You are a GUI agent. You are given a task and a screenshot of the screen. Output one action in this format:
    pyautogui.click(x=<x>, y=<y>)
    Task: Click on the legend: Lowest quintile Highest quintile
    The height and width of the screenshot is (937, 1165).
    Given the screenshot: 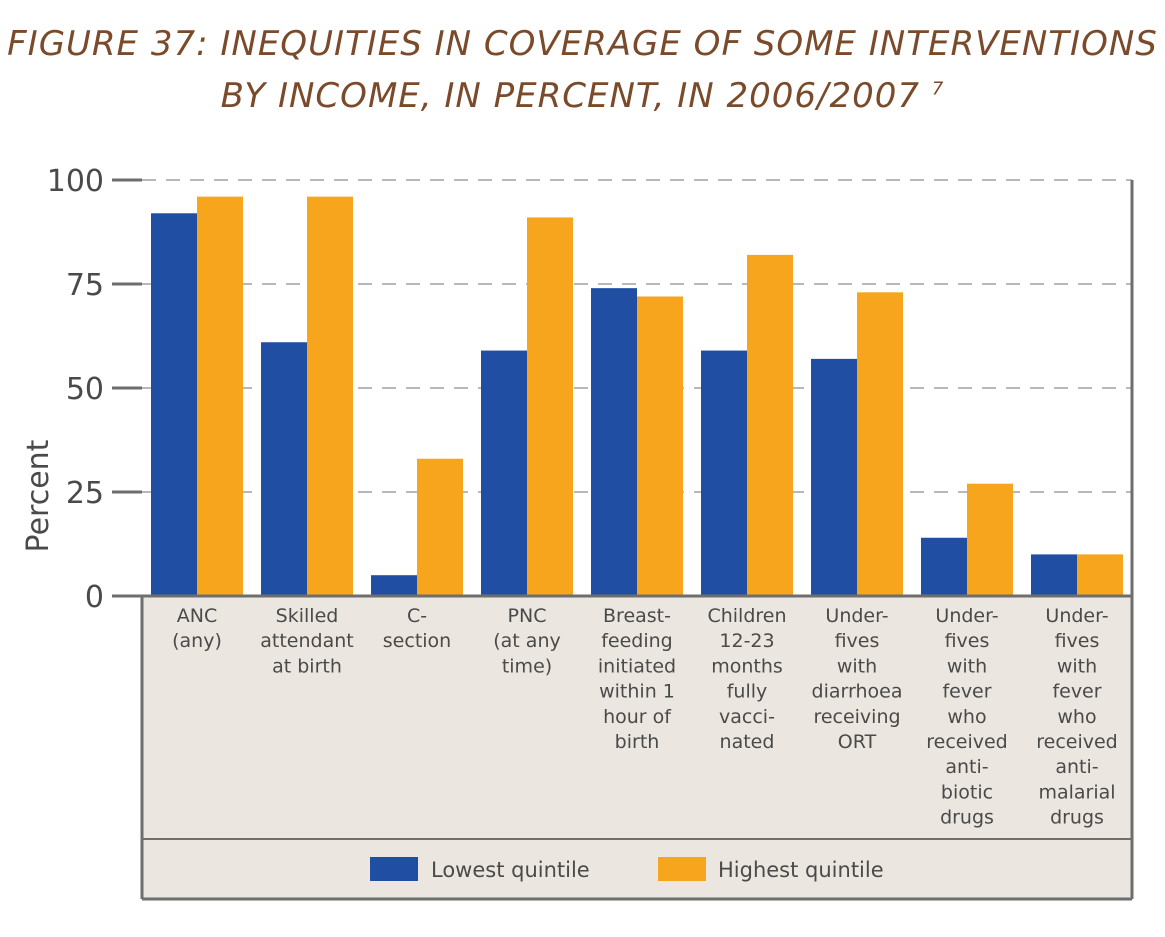 What is the action you would take?
    pyautogui.click(x=627, y=869)
    